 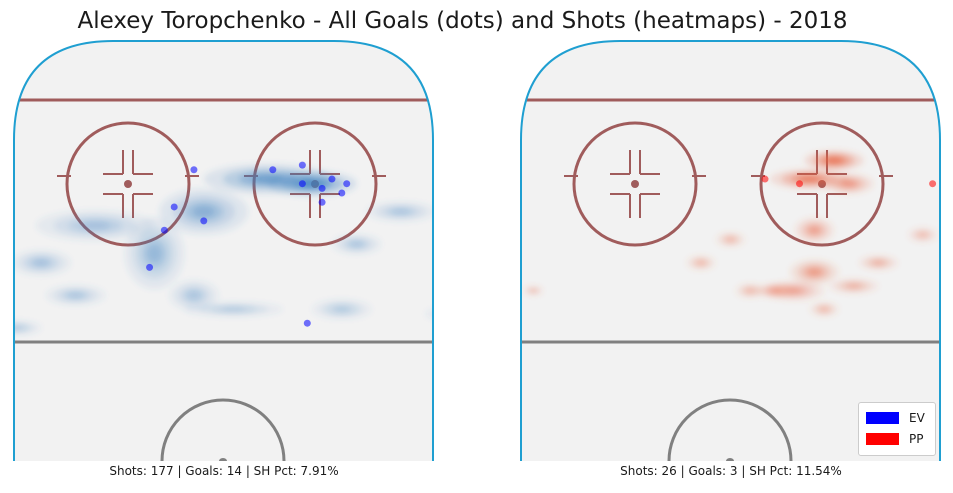 I want to click on legend-item-ev: EV, so click(x=895, y=418).